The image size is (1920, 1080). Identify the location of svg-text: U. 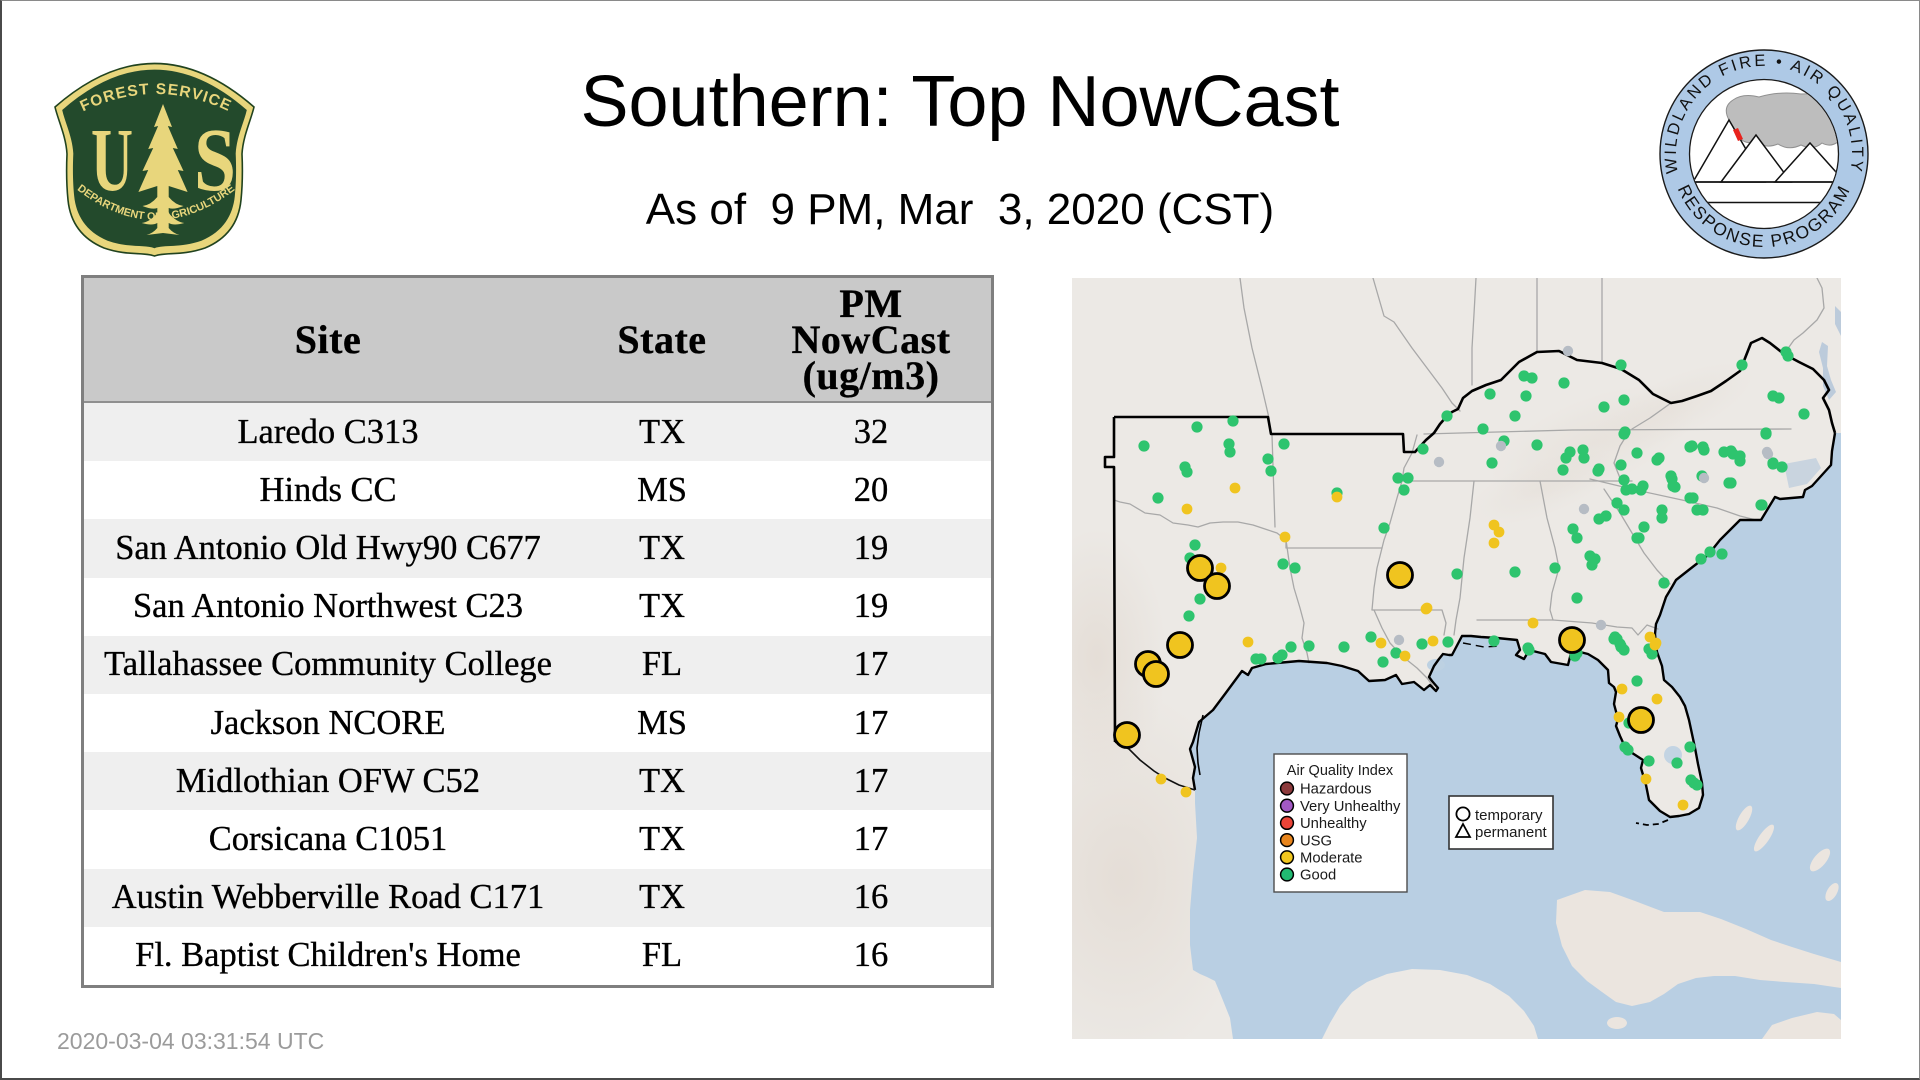
(112, 160).